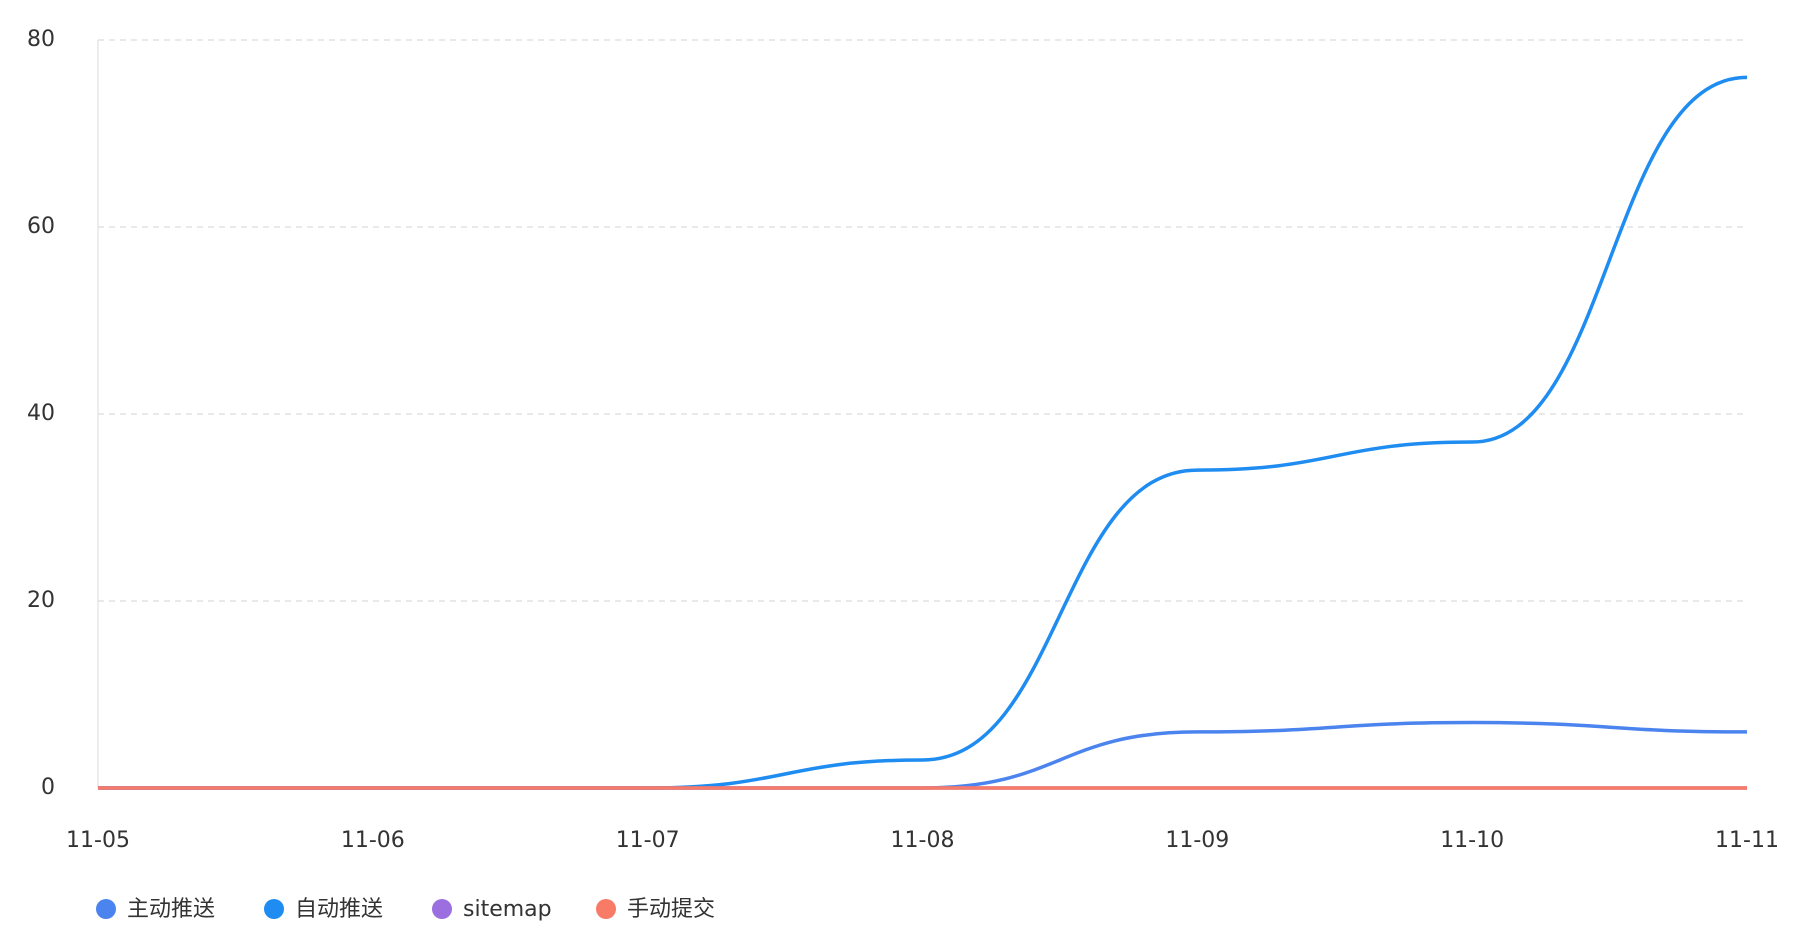 The image size is (1793, 943). What do you see at coordinates (1747, 840) in the screenshot?
I see `x-tick-label: 11-11` at bounding box center [1747, 840].